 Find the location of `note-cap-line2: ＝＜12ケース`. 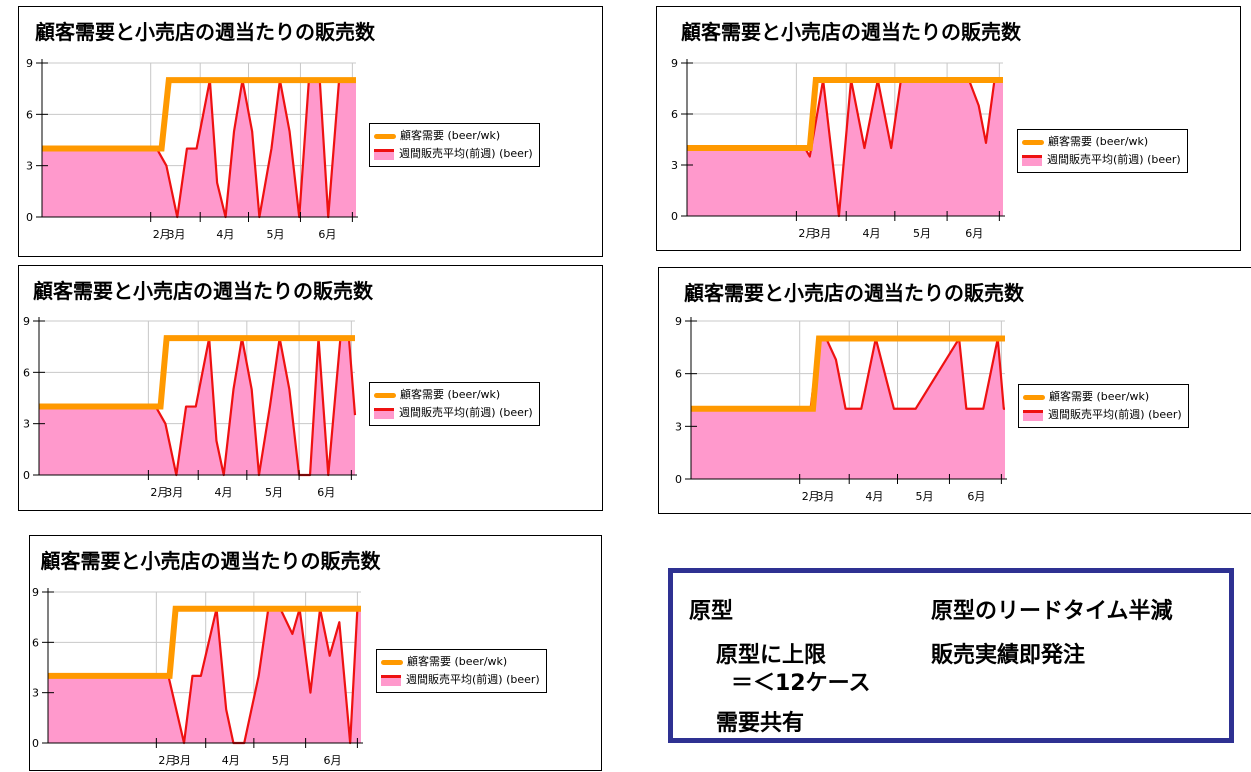

note-cap-line2: ＝＜12ケース is located at coordinates (801, 683).